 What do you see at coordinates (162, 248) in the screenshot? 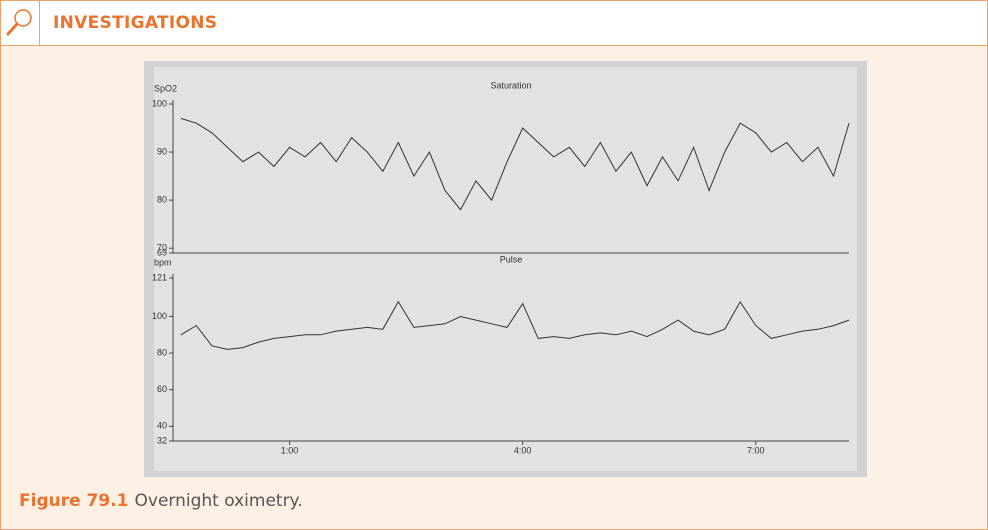
I see `y-tick-label: 70` at bounding box center [162, 248].